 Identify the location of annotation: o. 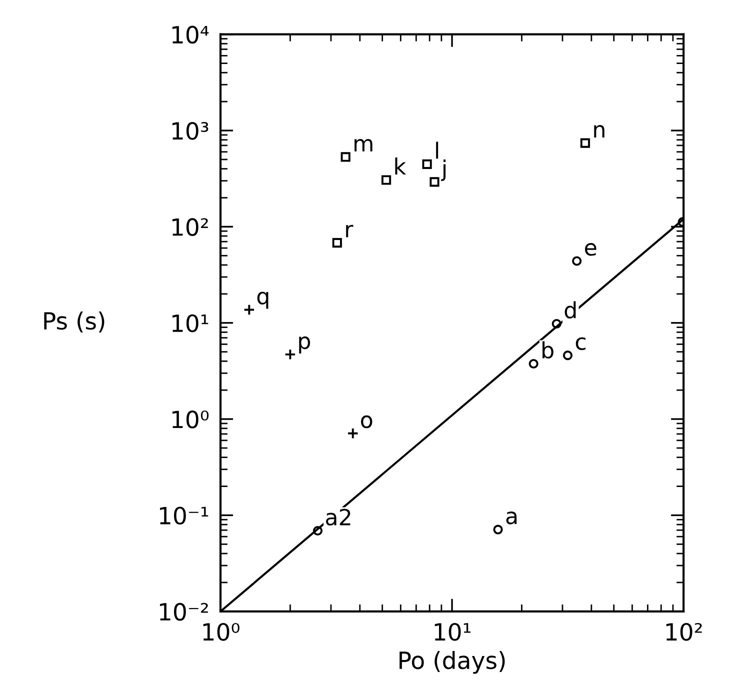
(366, 421).